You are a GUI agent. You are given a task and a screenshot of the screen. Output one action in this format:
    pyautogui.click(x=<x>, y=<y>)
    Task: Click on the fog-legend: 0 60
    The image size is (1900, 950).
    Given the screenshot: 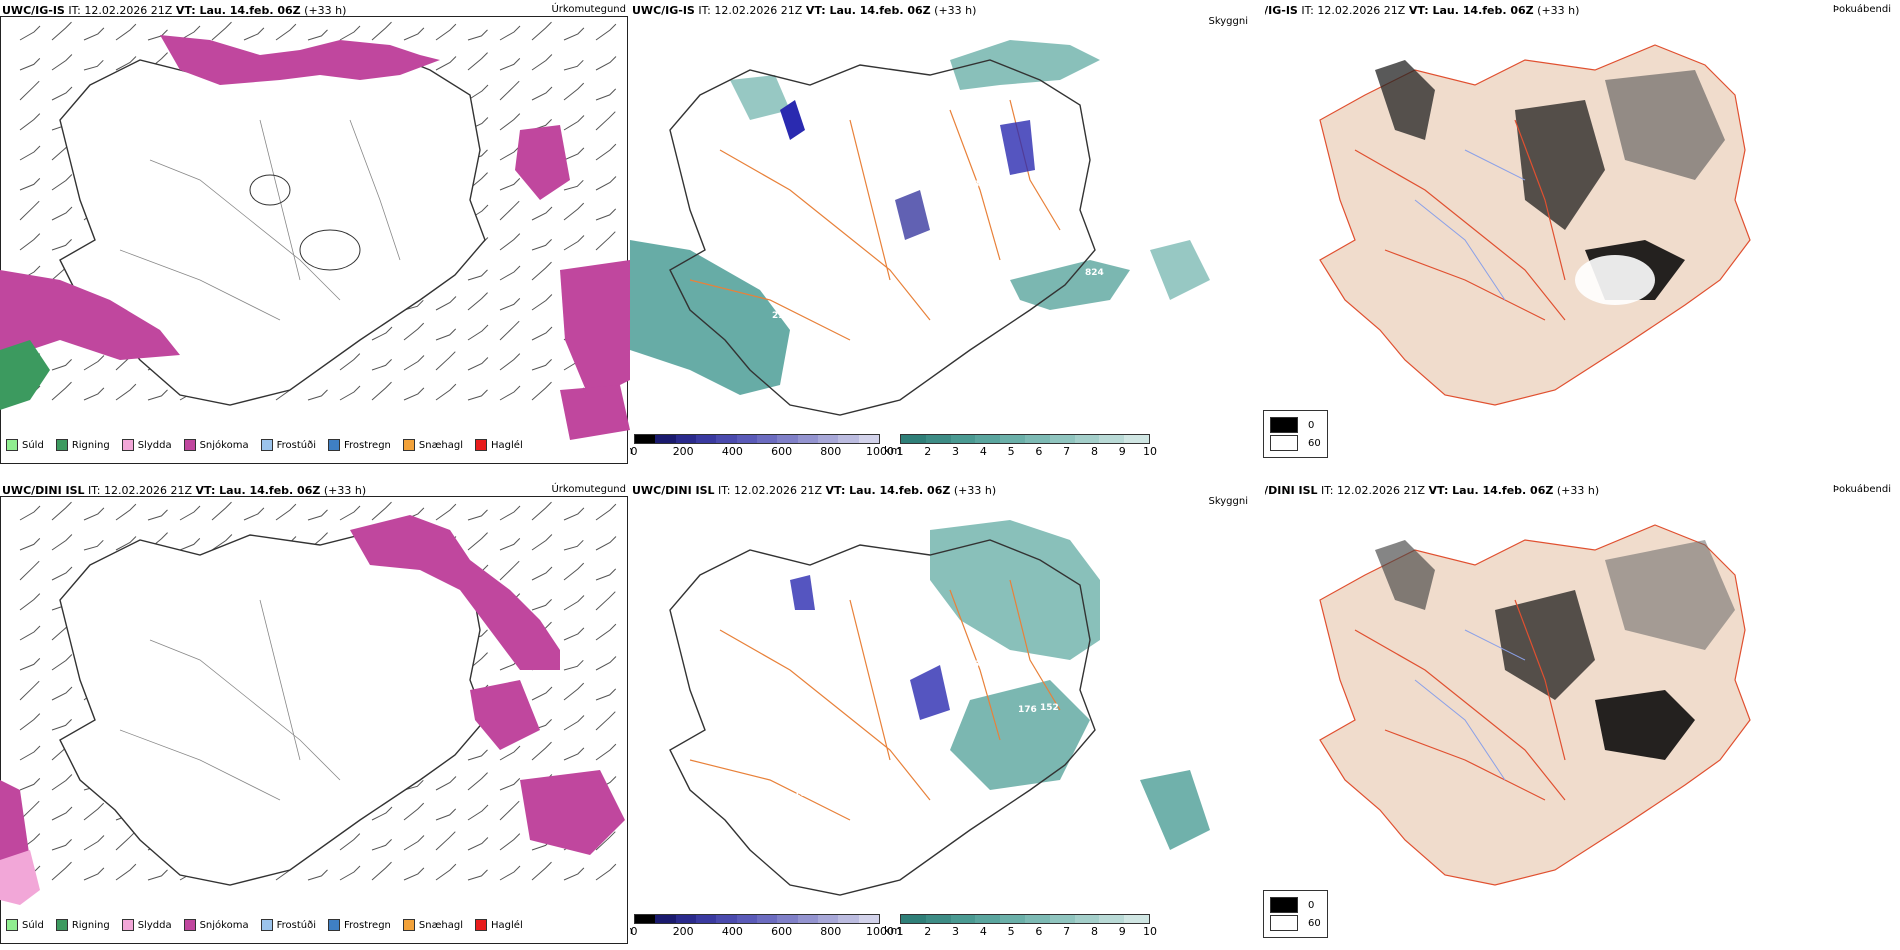 What is the action you would take?
    pyautogui.click(x=1295, y=434)
    